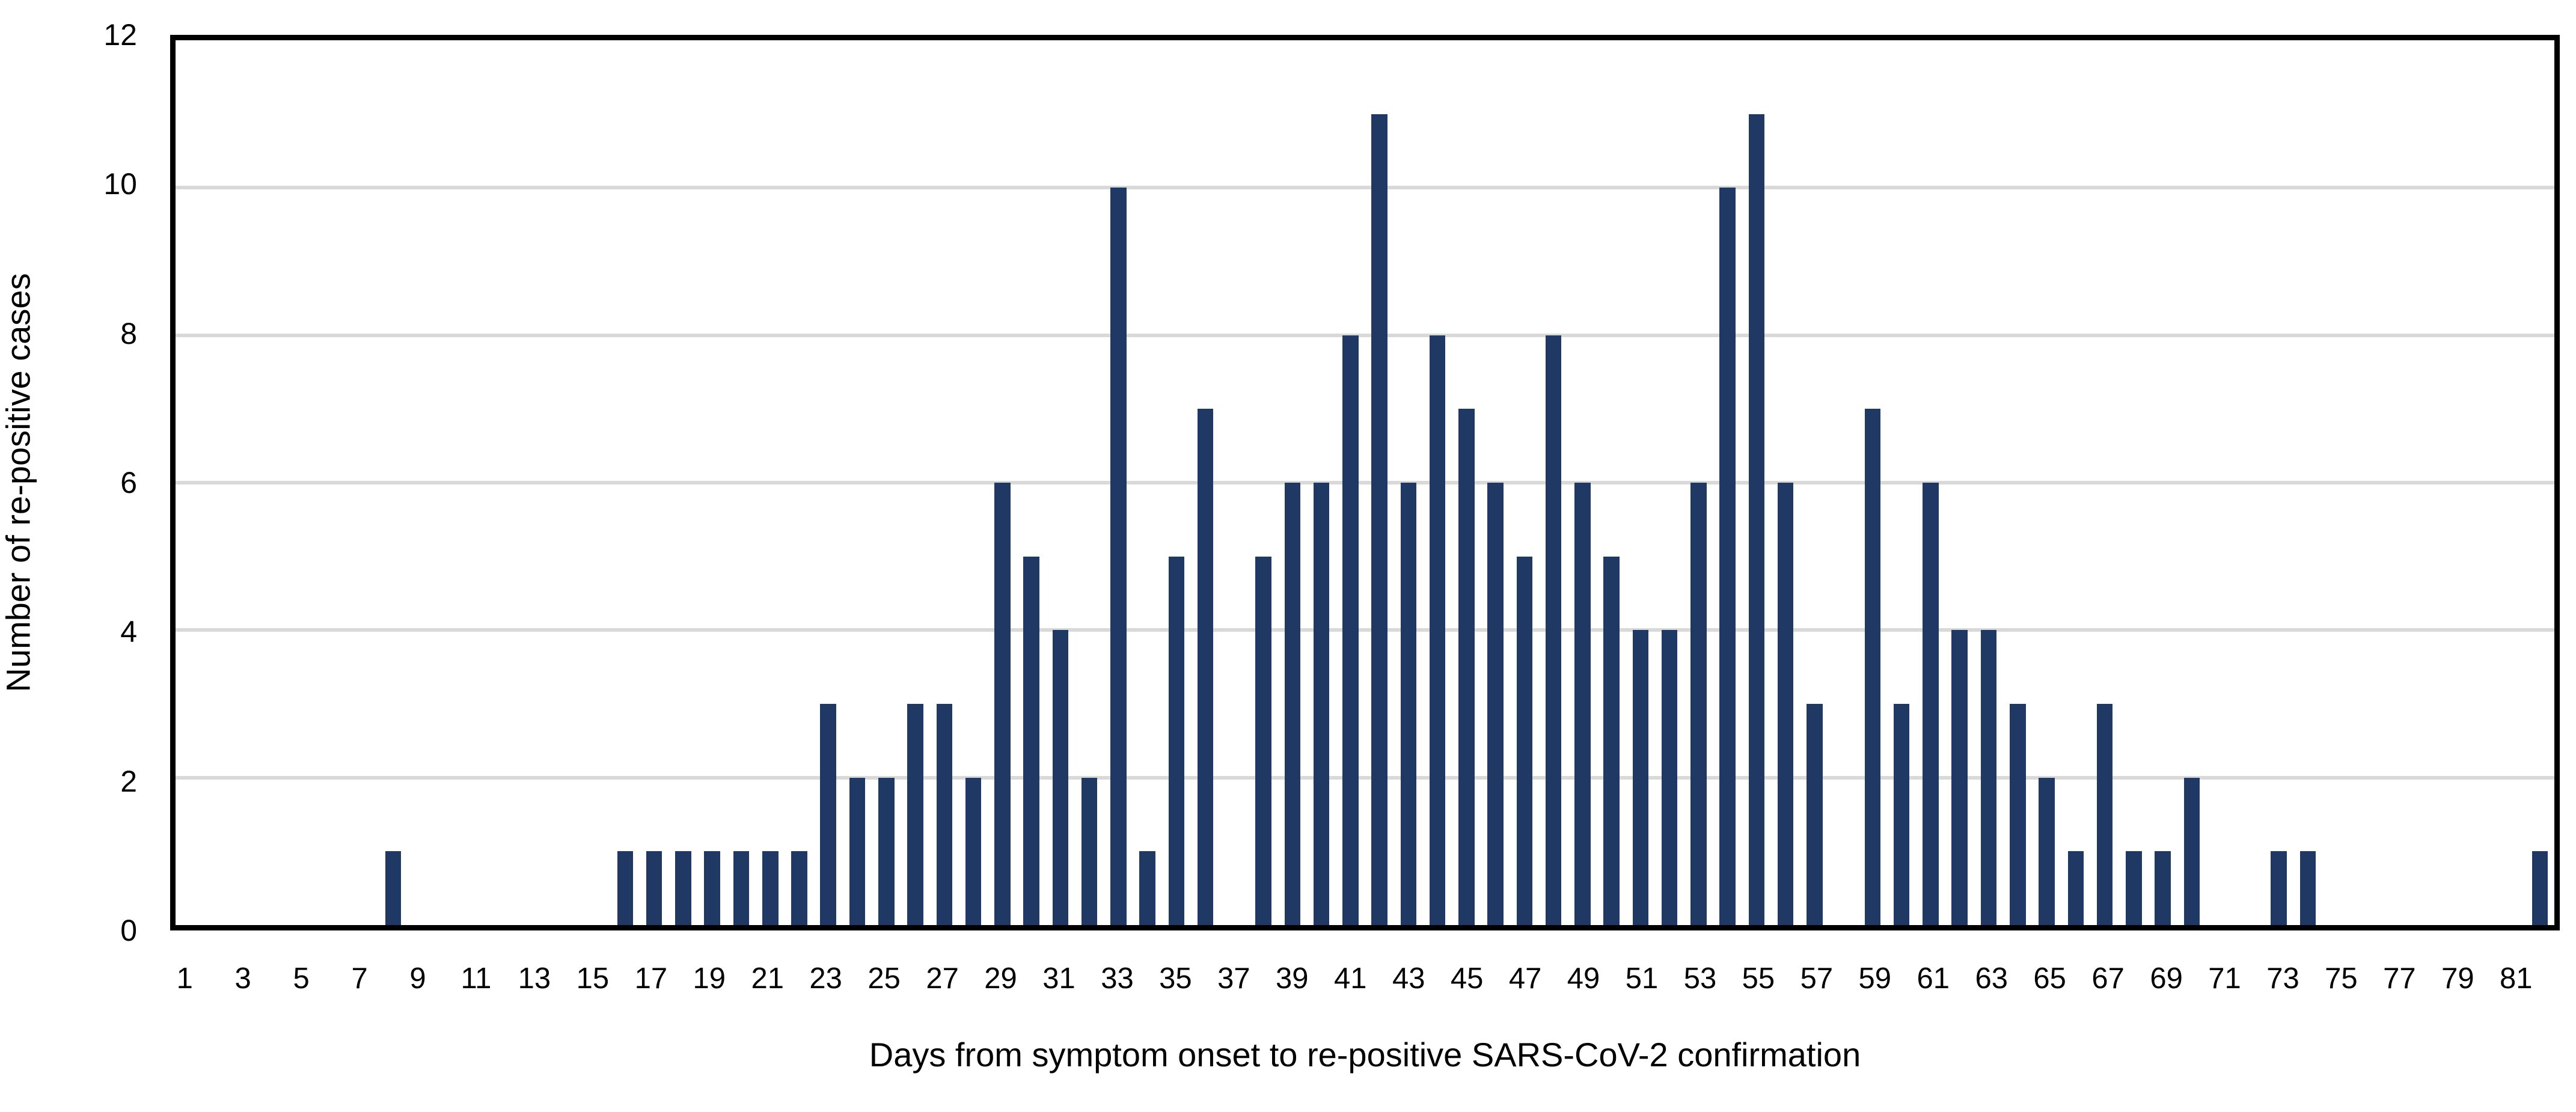 This screenshot has height=1112, width=2576. I want to click on x-tick-label-29: 29, so click(1000, 979).